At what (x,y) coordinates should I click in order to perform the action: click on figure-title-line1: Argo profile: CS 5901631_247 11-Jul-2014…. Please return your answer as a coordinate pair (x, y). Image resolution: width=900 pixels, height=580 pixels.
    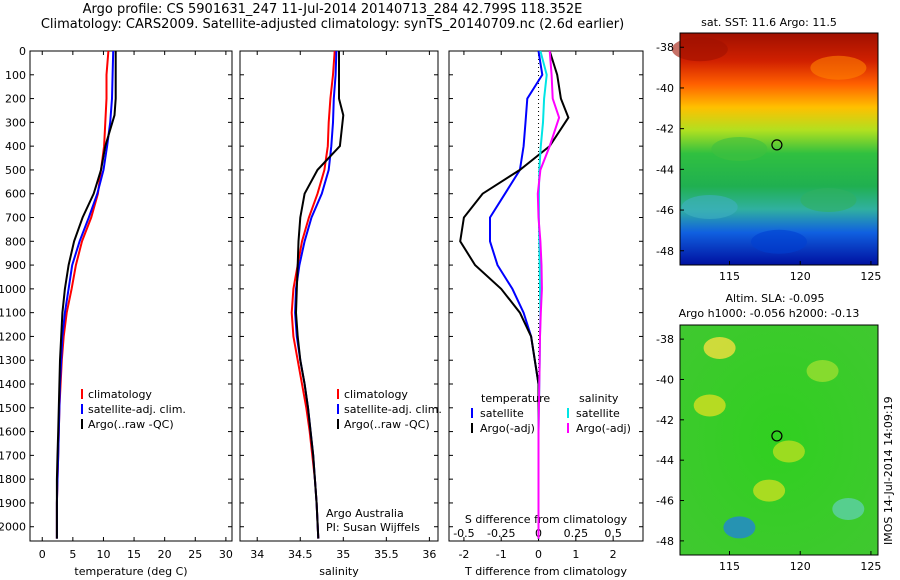
    Looking at the image, I should click on (332, 9).